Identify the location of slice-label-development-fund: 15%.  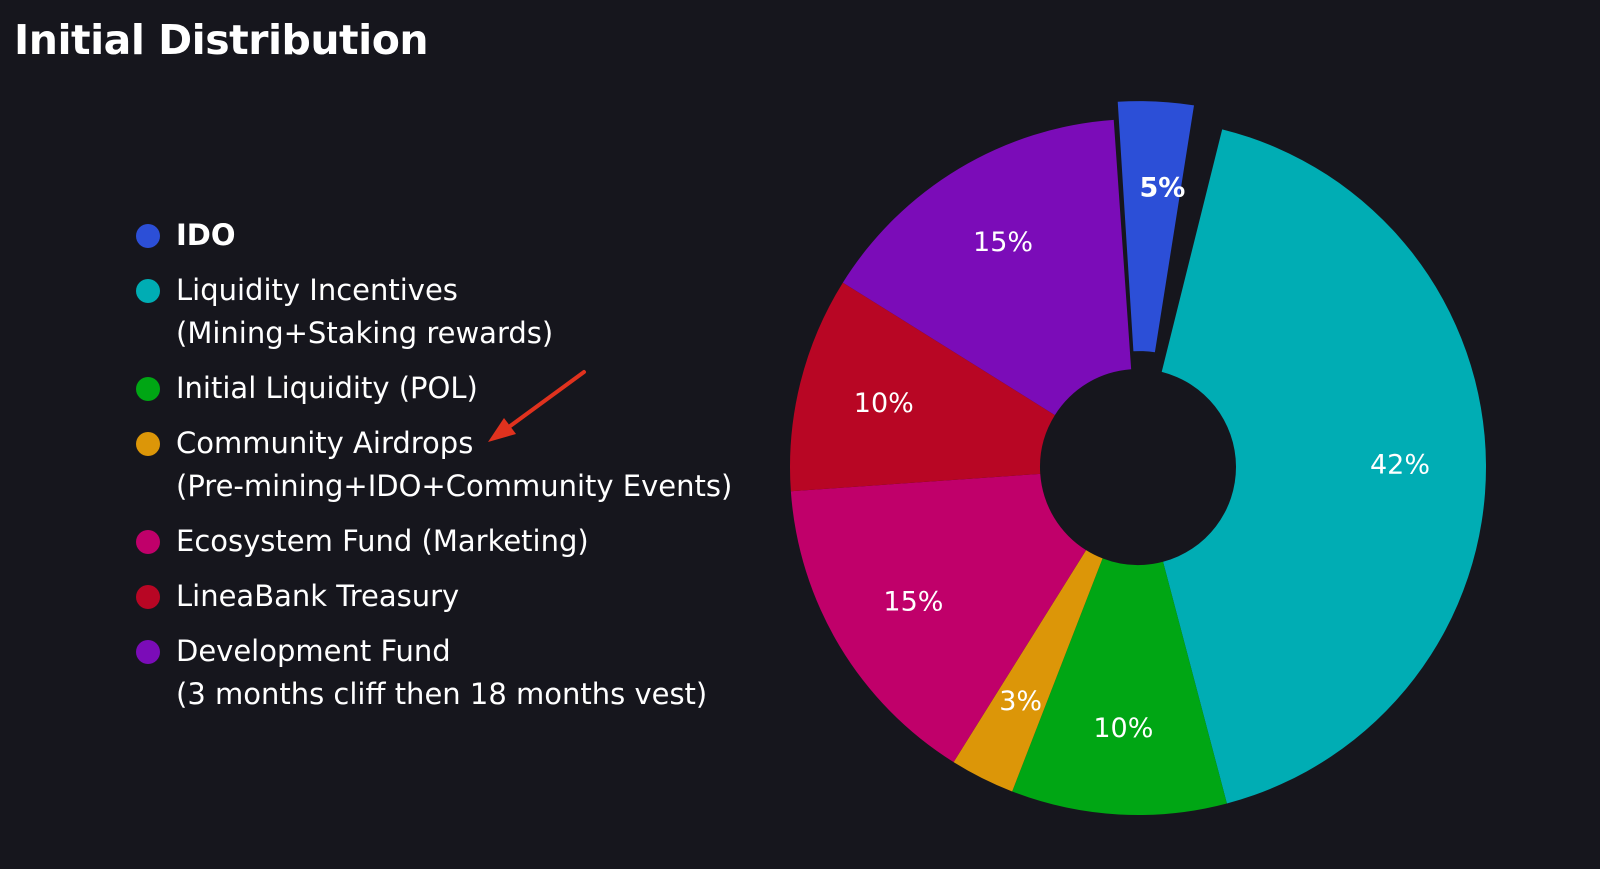
(1003, 242).